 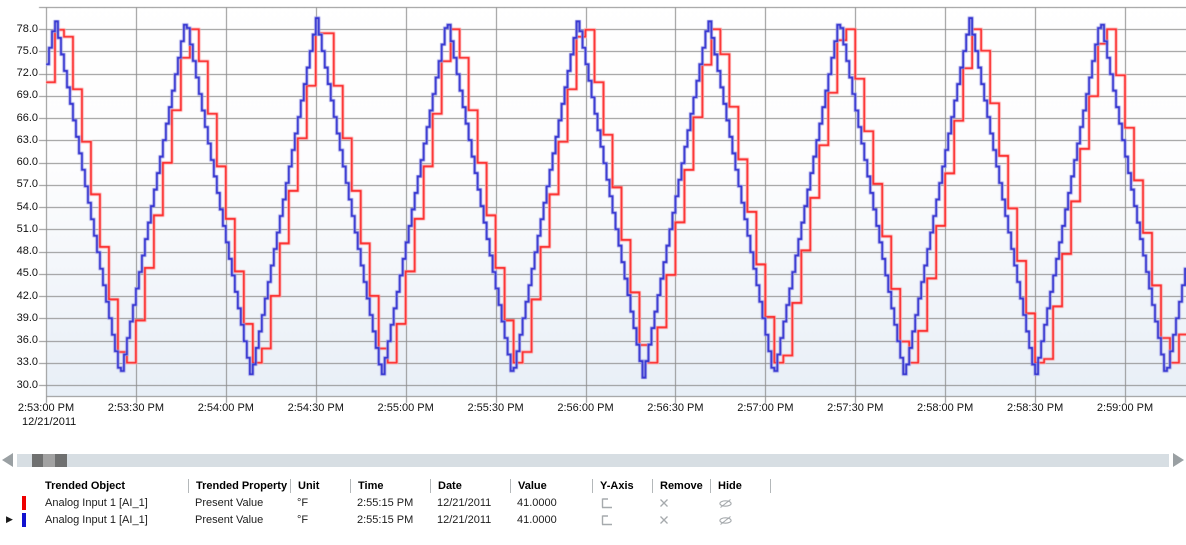 I want to click on x-tick-label: 2:54:30 PM, so click(x=315, y=408).